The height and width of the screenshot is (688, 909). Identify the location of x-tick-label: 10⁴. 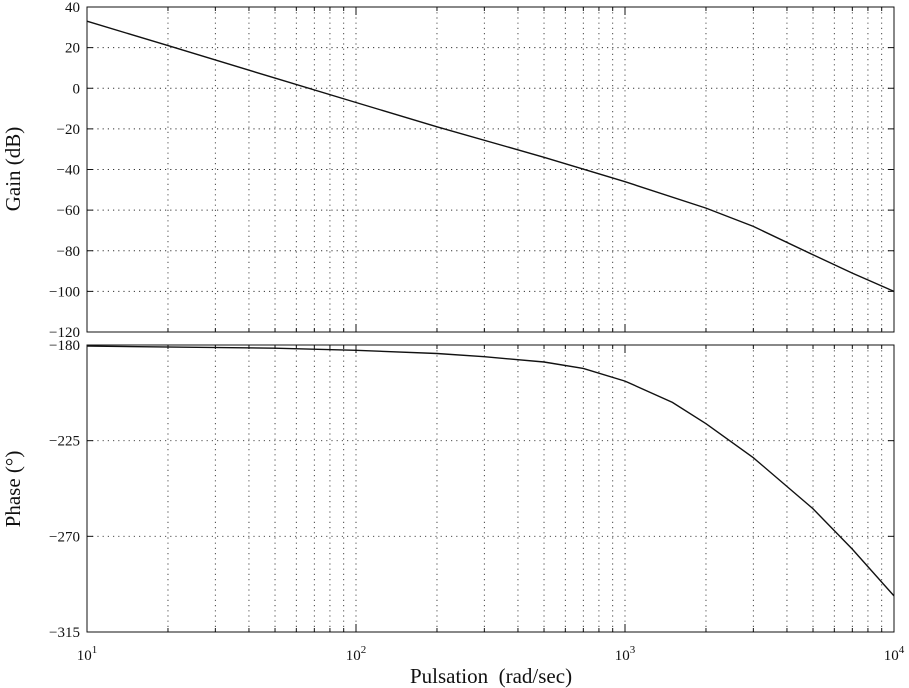
(894, 654).